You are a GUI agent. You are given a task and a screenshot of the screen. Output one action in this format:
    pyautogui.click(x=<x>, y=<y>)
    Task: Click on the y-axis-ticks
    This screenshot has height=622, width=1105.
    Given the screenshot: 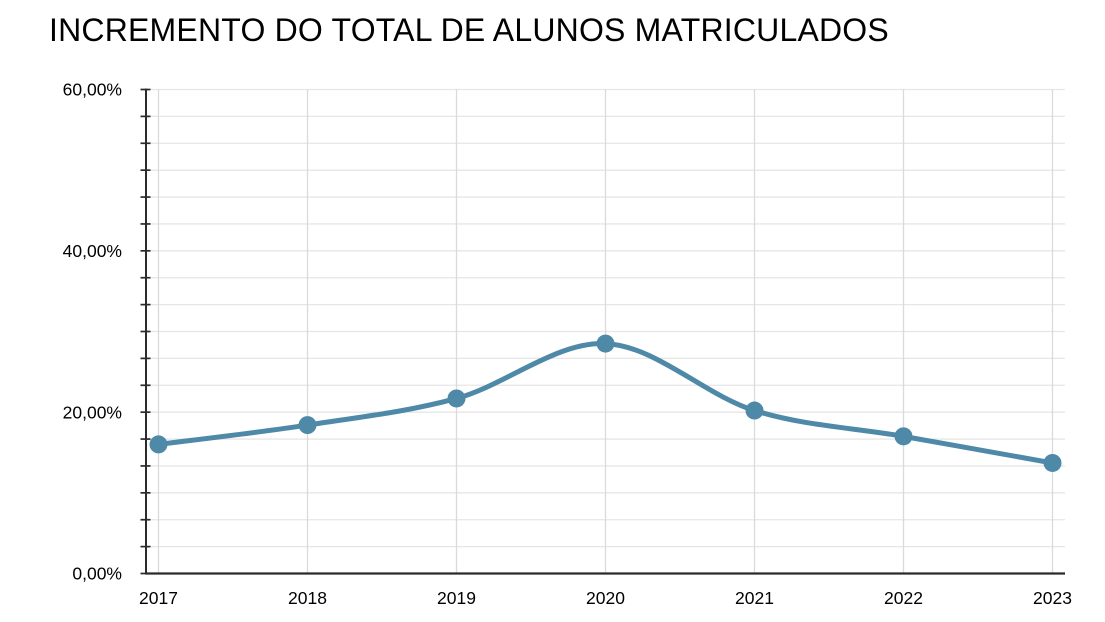 What is the action you would take?
    pyautogui.click(x=145, y=331)
    